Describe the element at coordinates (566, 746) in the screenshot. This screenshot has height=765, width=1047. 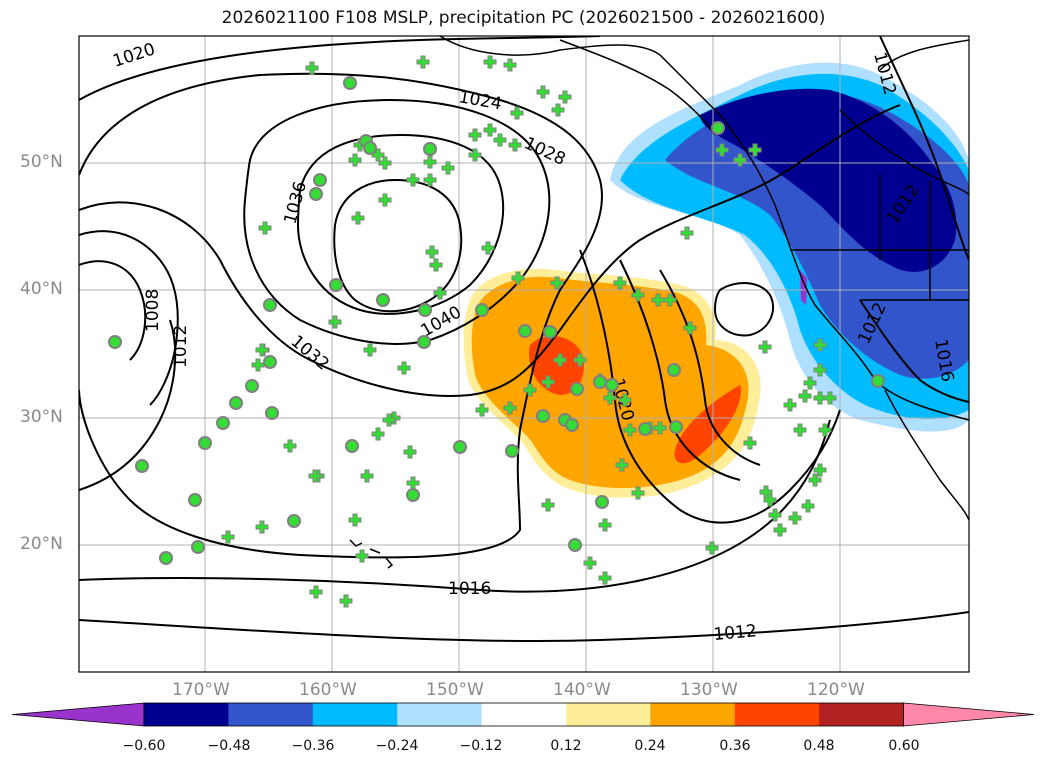
I see `colorbar-label: 0.12` at that location.